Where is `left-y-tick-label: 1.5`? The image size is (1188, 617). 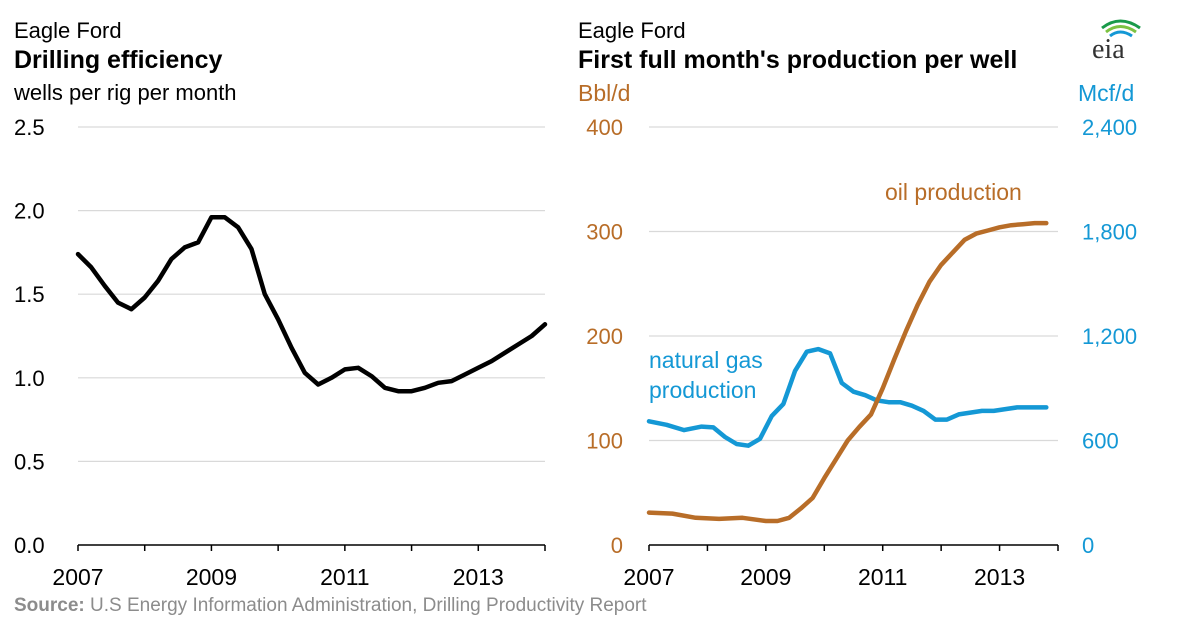
left-y-tick-label: 1.5 is located at coordinates (29, 294).